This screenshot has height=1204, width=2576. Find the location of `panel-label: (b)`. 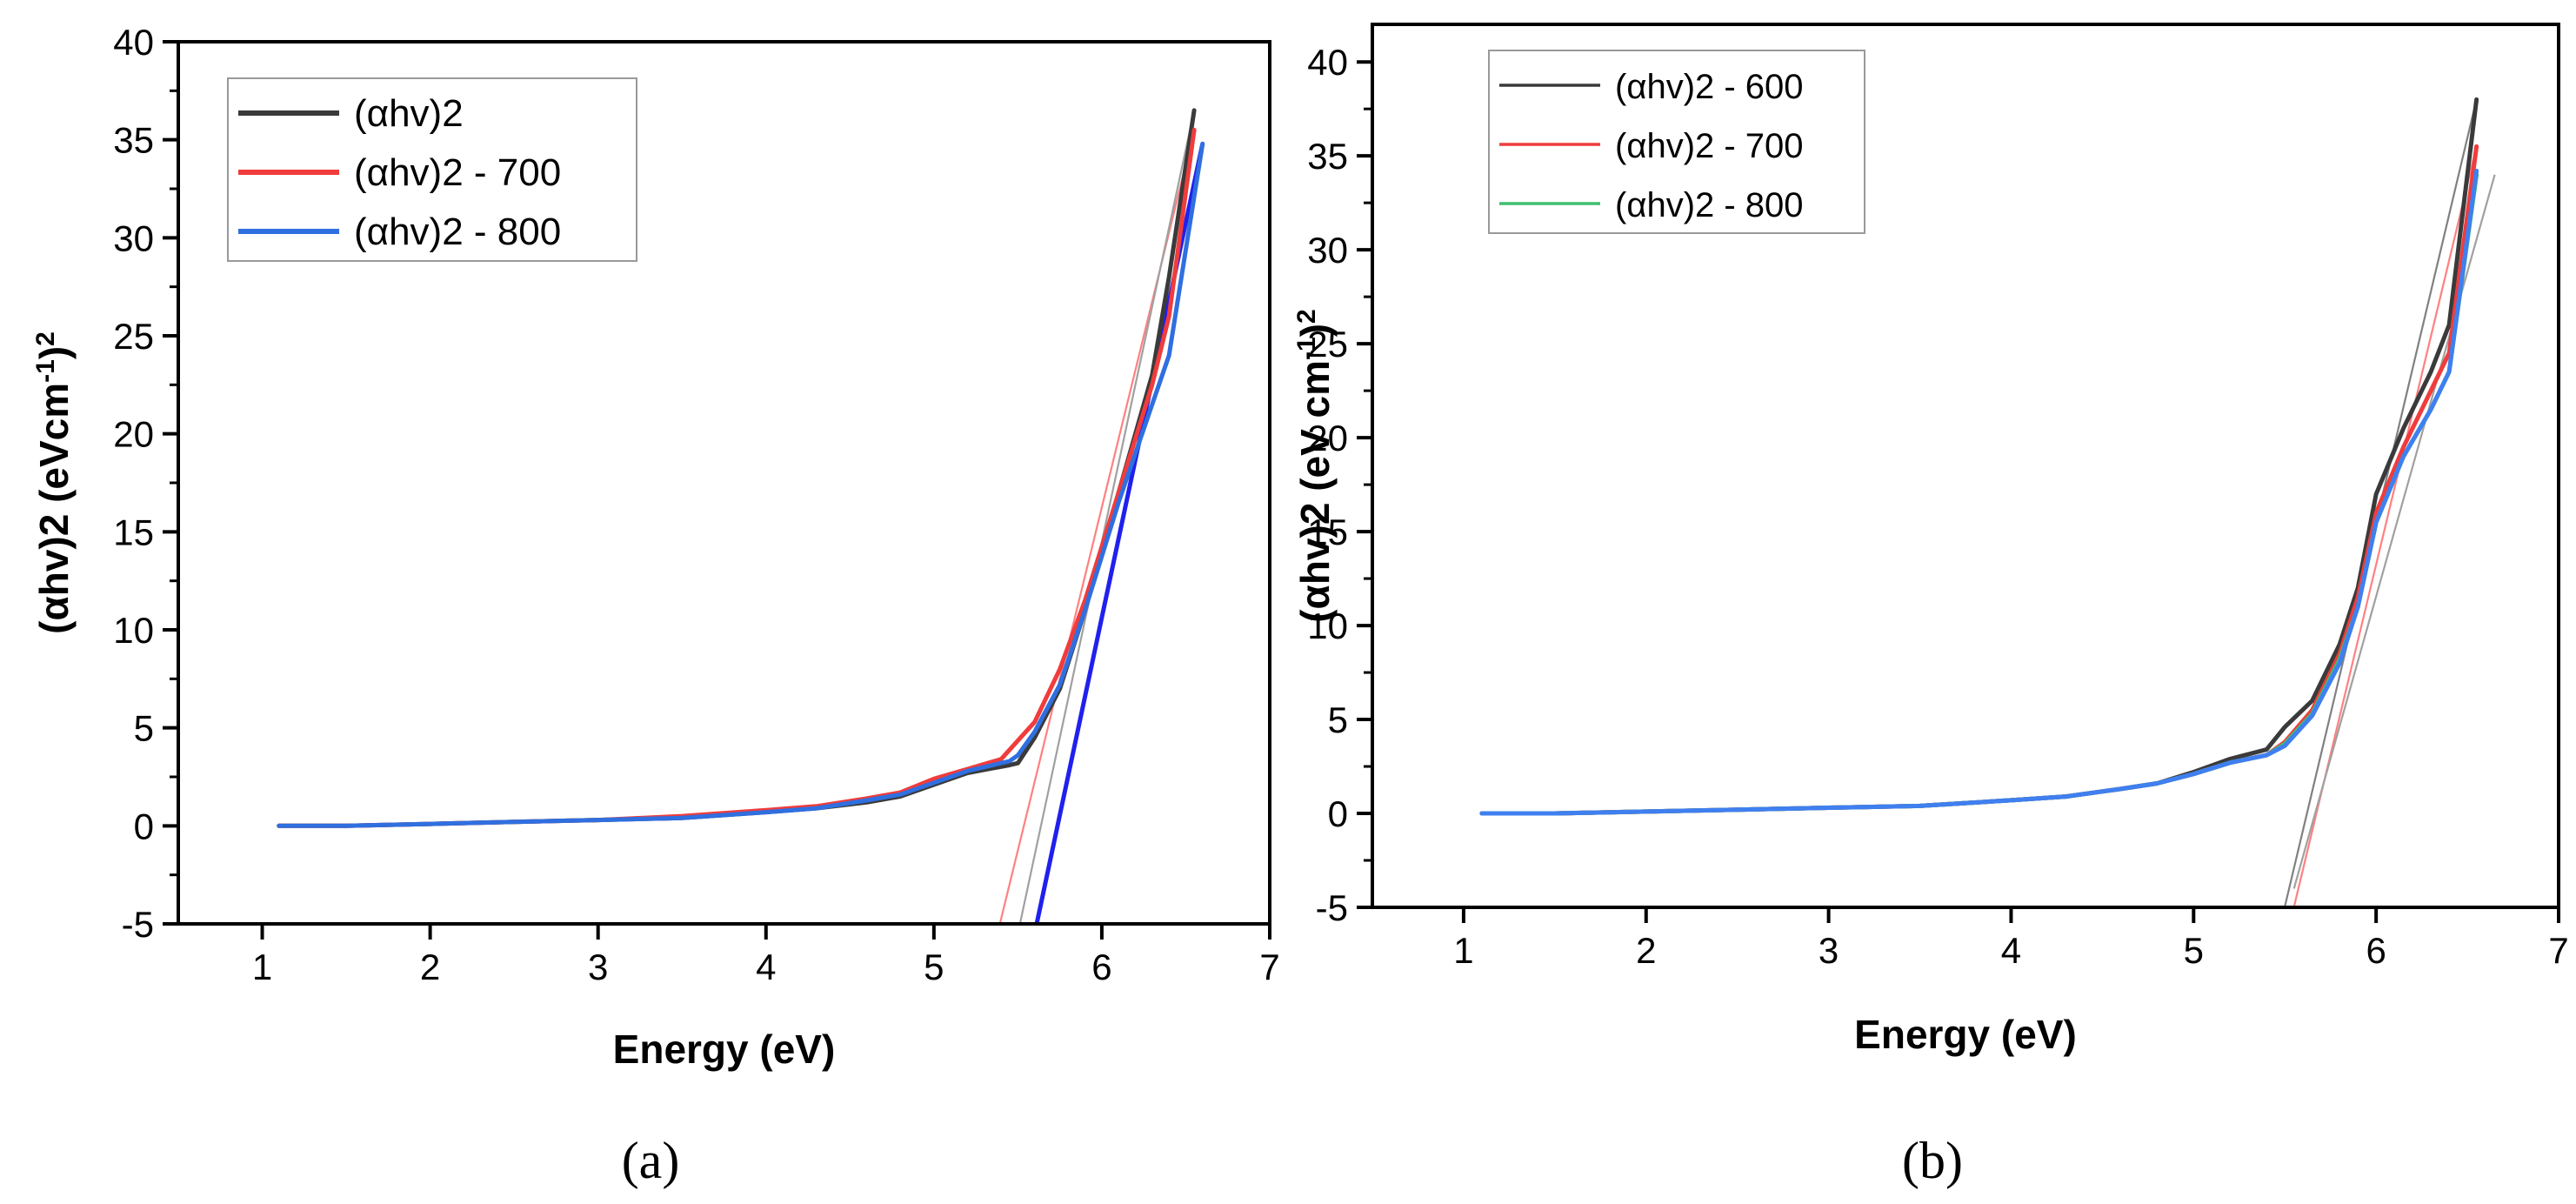

panel-label: (b) is located at coordinates (1932, 1160).